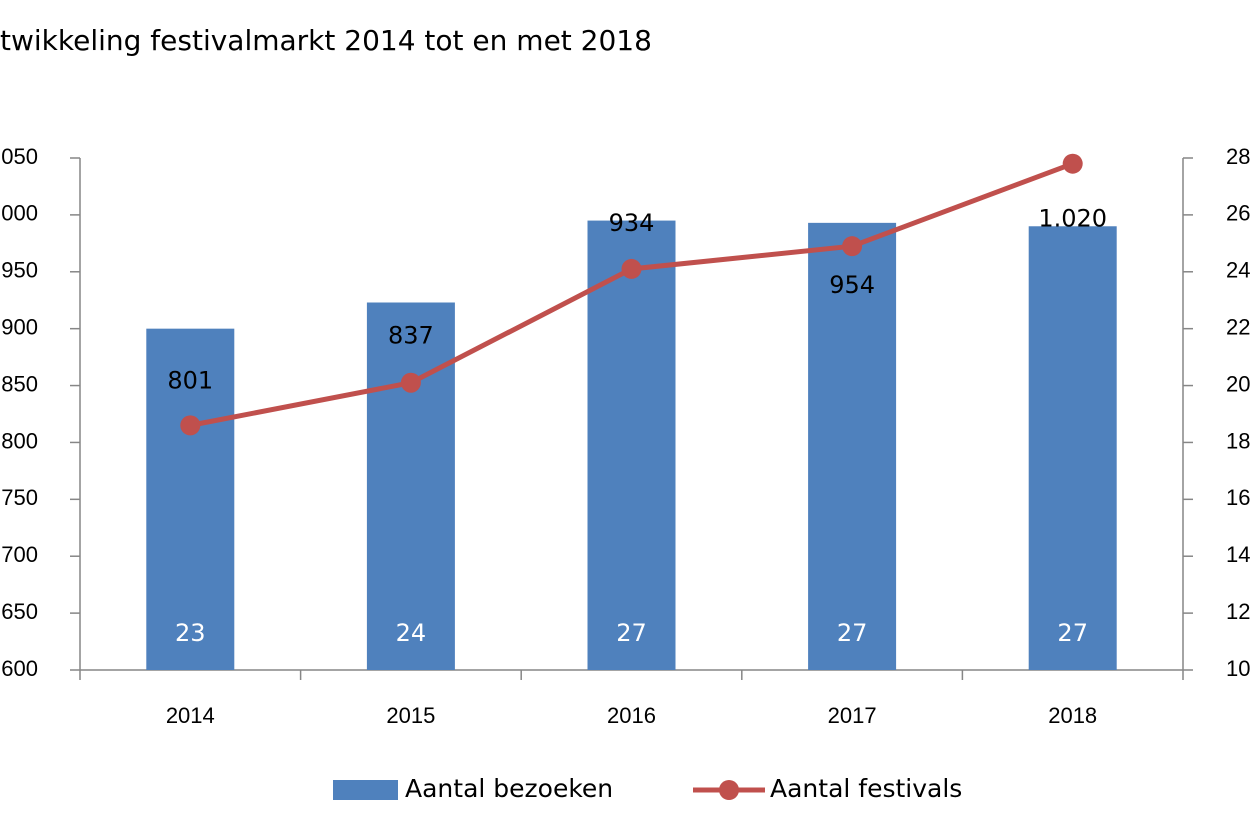 The height and width of the screenshot is (840, 1260). I want to click on y2-tick-label: 26, so click(1238, 213).